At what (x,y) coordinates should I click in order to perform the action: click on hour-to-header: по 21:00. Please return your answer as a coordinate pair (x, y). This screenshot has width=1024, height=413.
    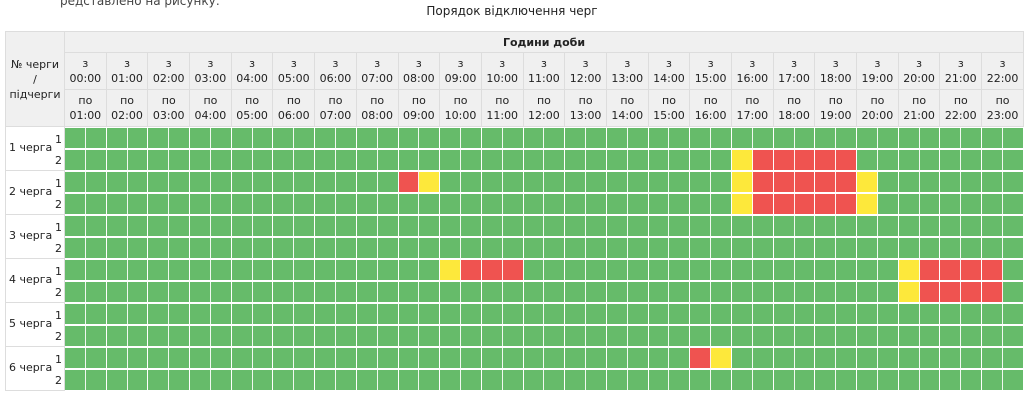
    Looking at the image, I should click on (919, 108).